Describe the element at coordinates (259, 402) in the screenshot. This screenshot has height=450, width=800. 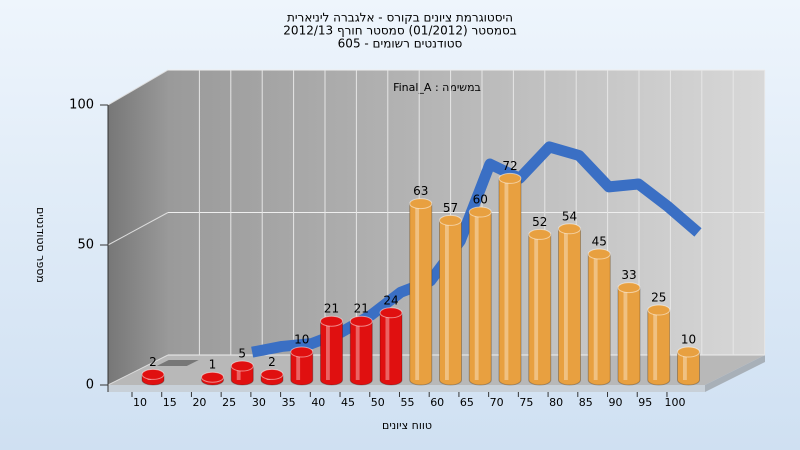
I see `x-tick-label: 30` at that location.